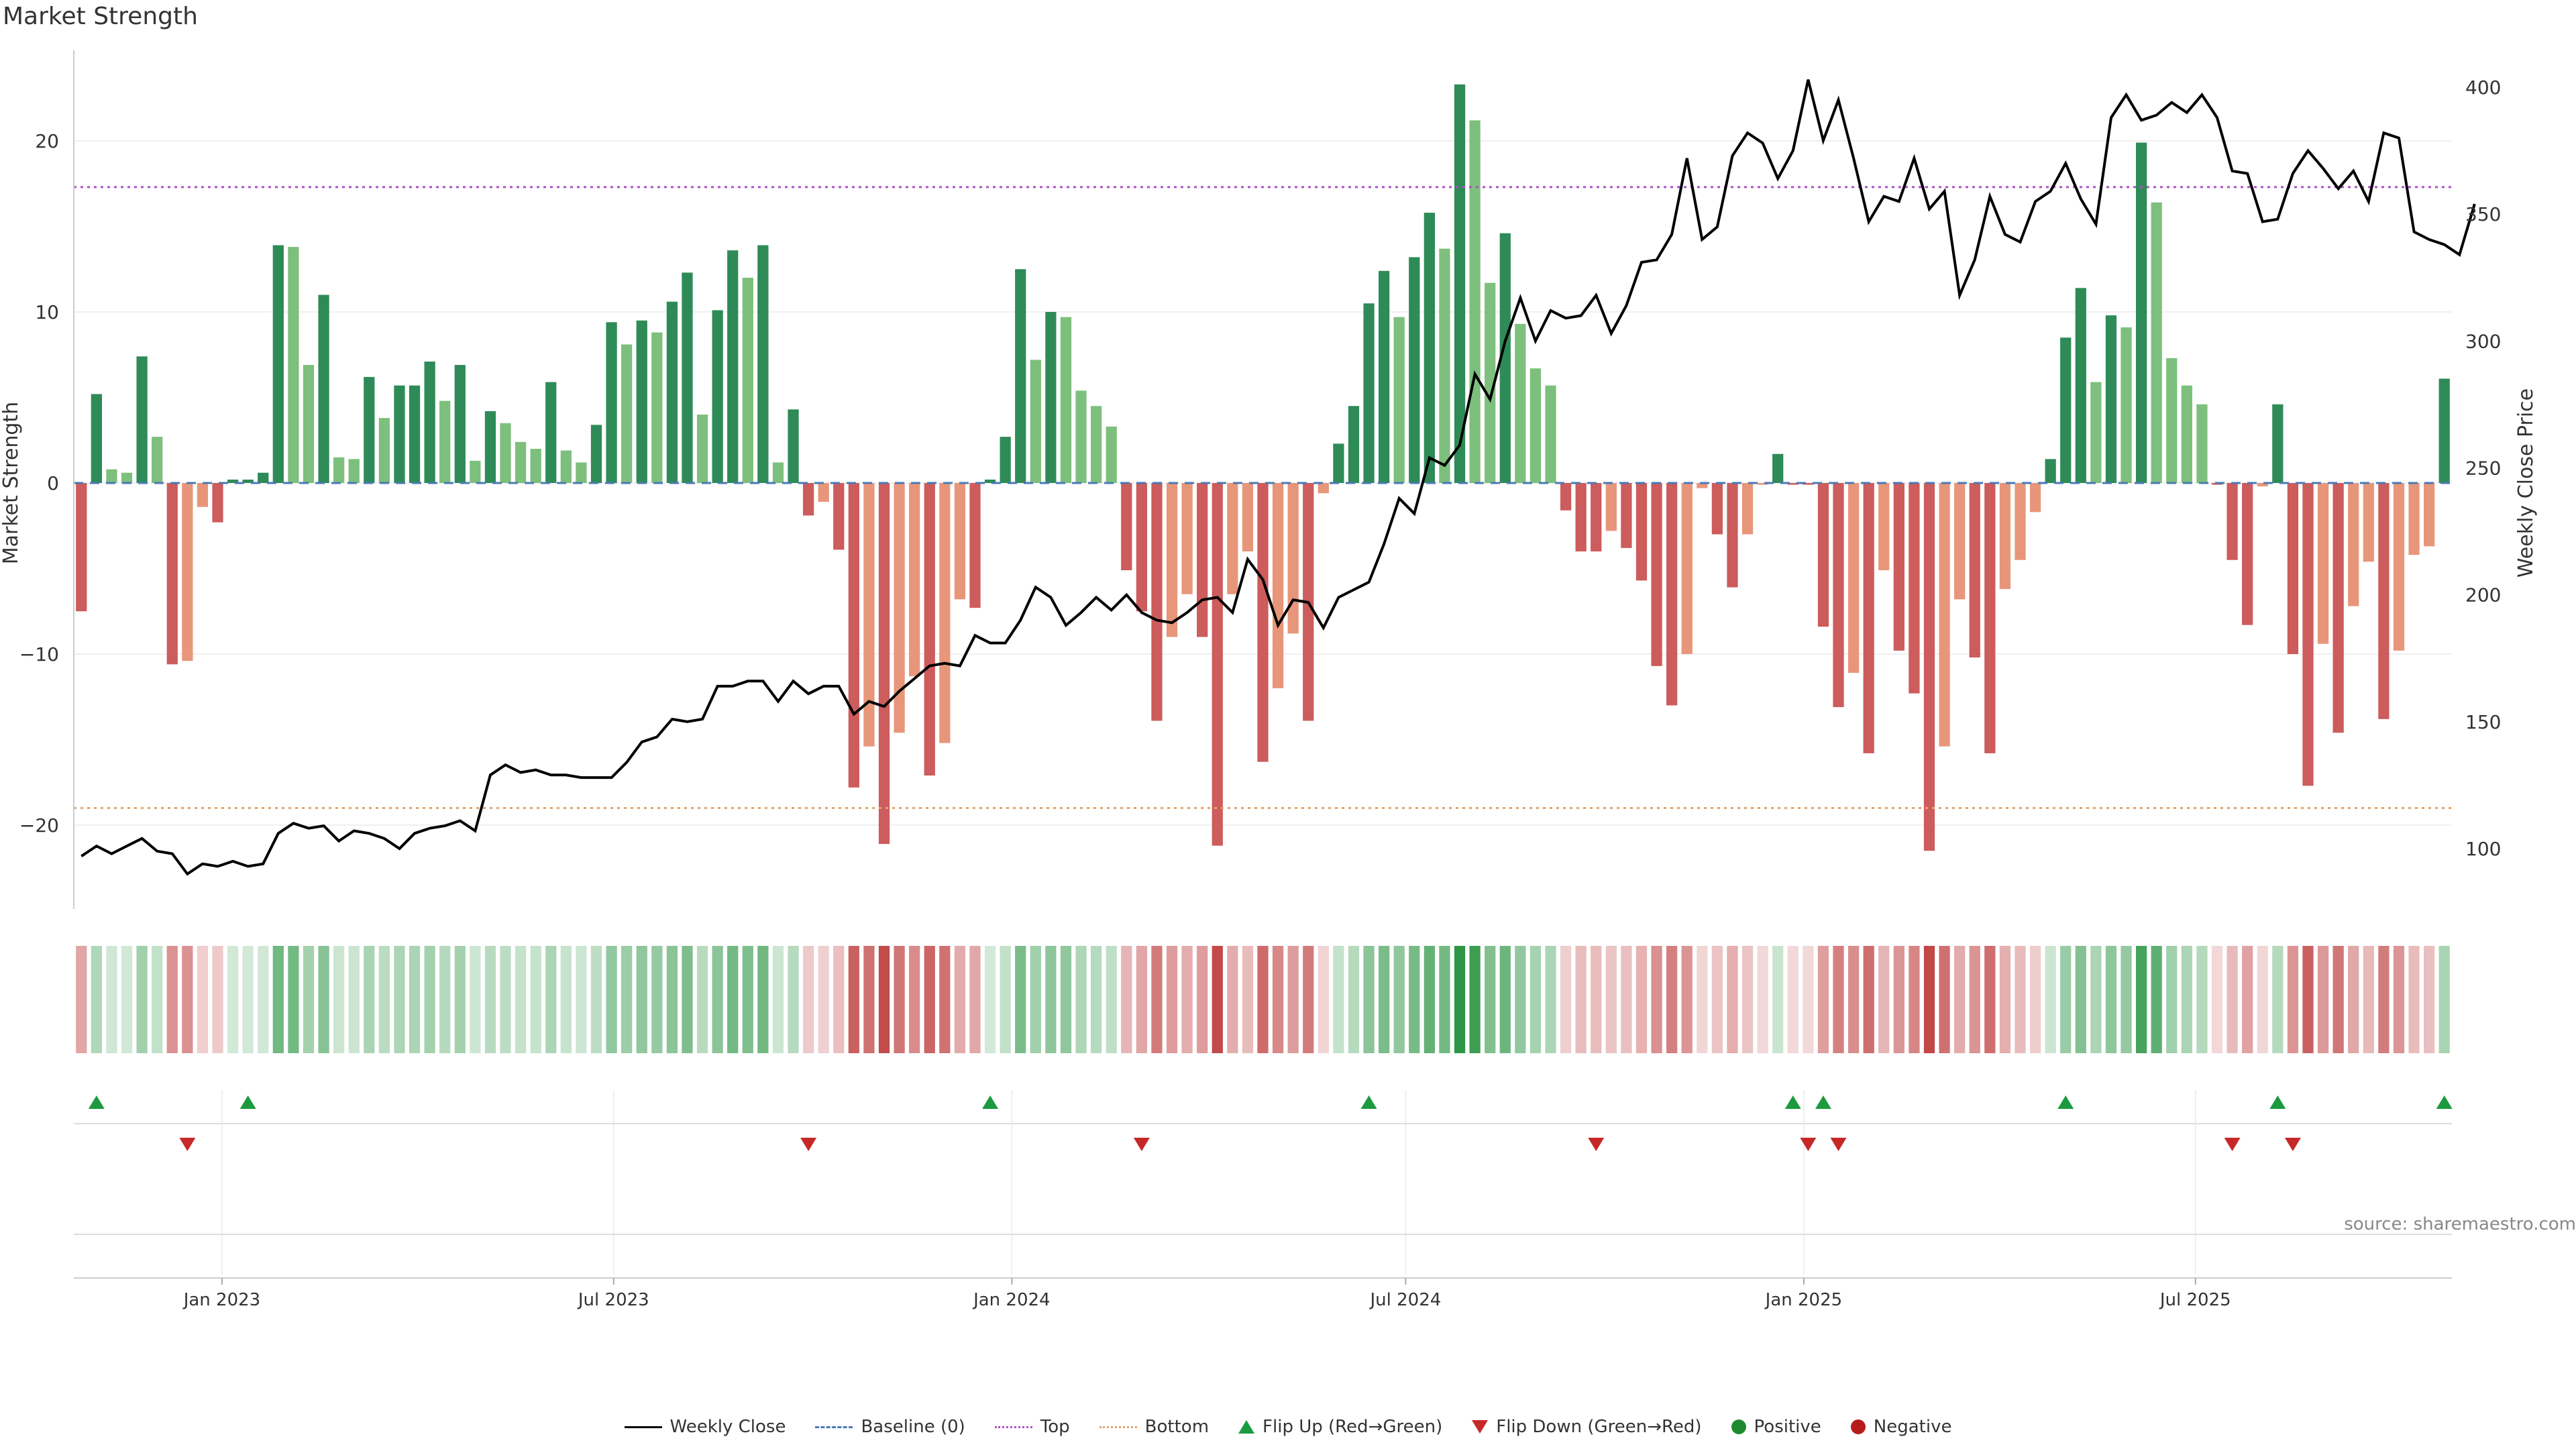  I want to click on y2-tick-label: 300, so click(2483, 341).